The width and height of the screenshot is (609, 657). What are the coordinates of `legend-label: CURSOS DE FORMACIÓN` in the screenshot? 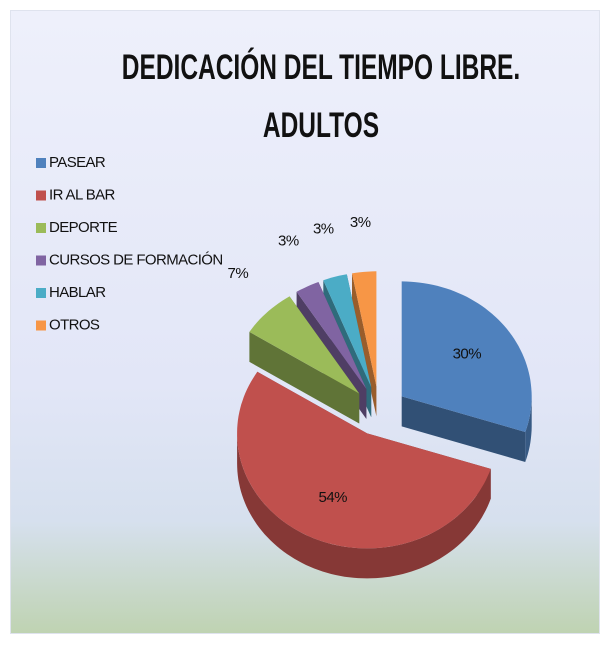 It's located at (136, 259).